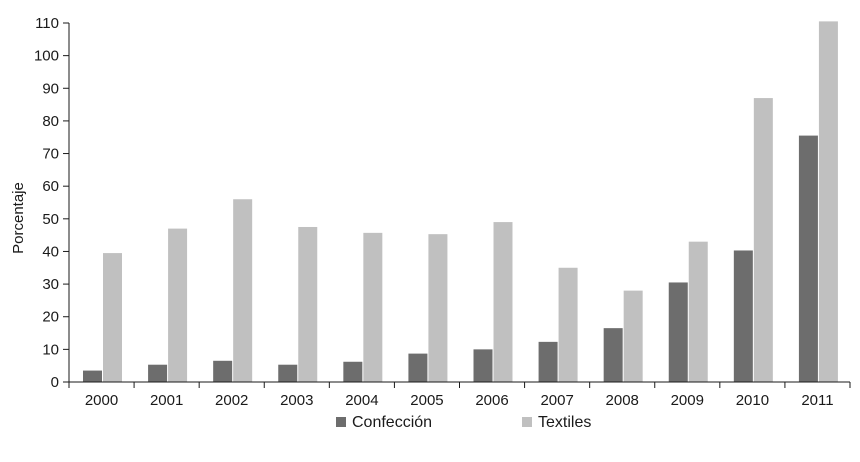 The width and height of the screenshot is (860, 462). I want to click on x-tick-label: 2010, so click(752, 400).